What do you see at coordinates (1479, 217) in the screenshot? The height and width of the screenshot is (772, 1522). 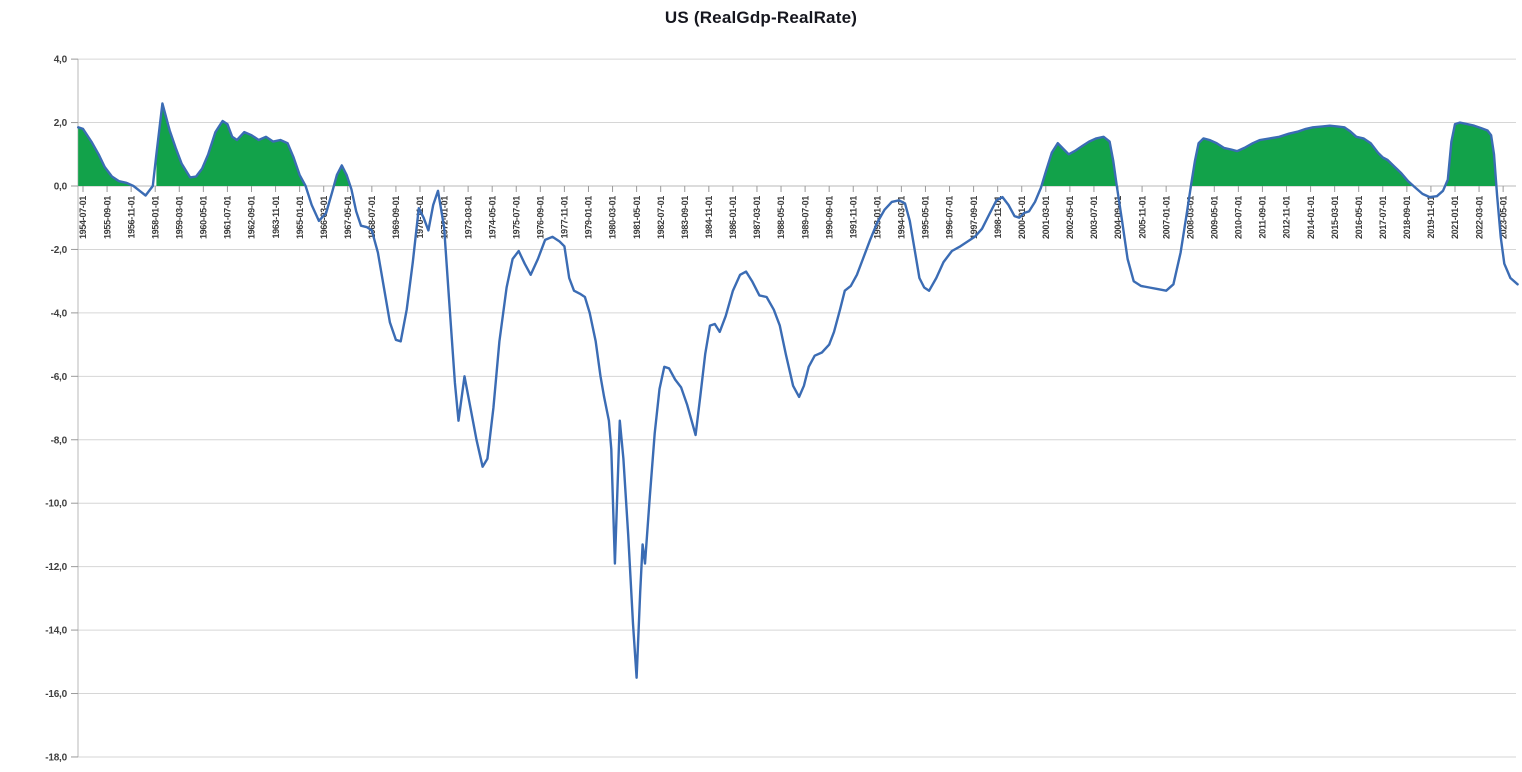 I see `x-tick-label: 2022-03-01` at bounding box center [1479, 217].